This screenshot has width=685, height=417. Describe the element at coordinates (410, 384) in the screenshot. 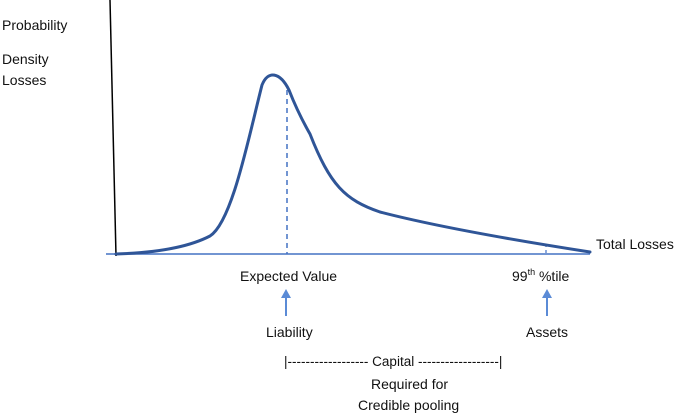

I see `capital-required-line: Required for` at that location.